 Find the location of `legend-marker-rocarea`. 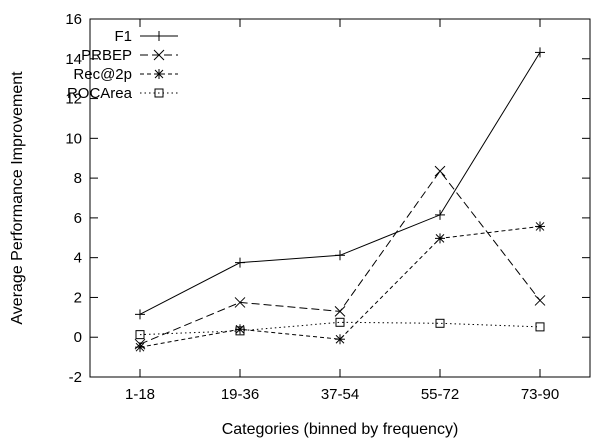

legend-marker-rocarea is located at coordinates (159, 93).